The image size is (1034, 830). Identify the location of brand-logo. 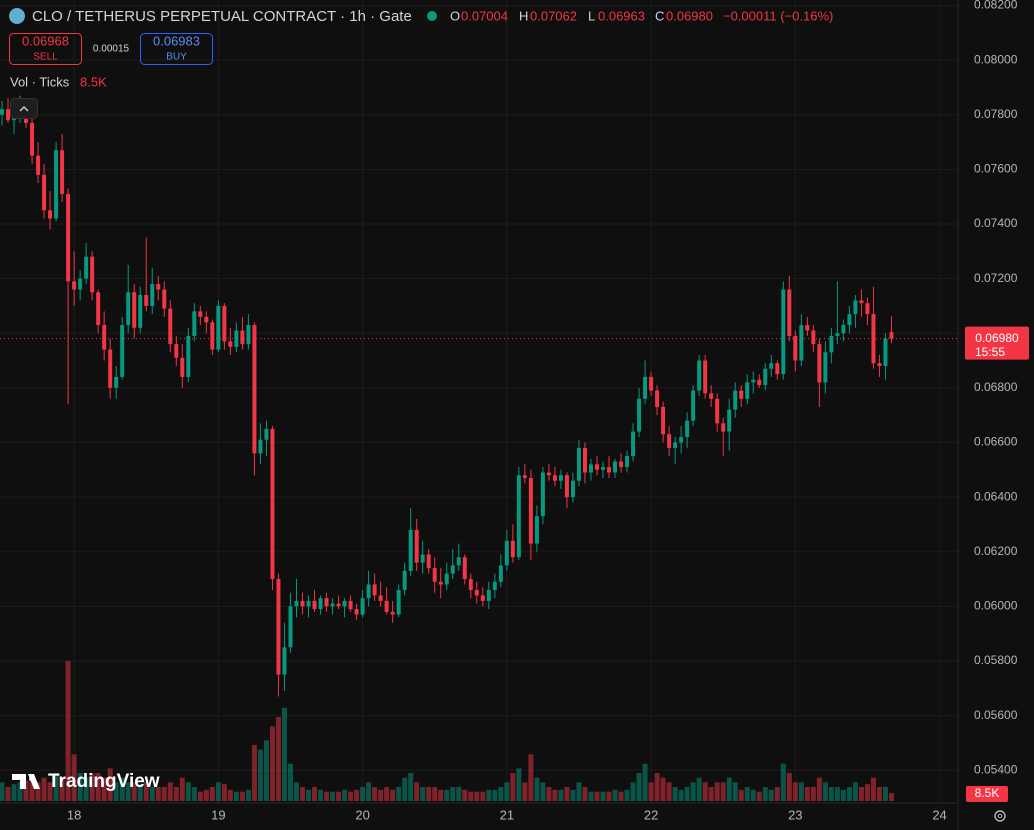
(26, 781).